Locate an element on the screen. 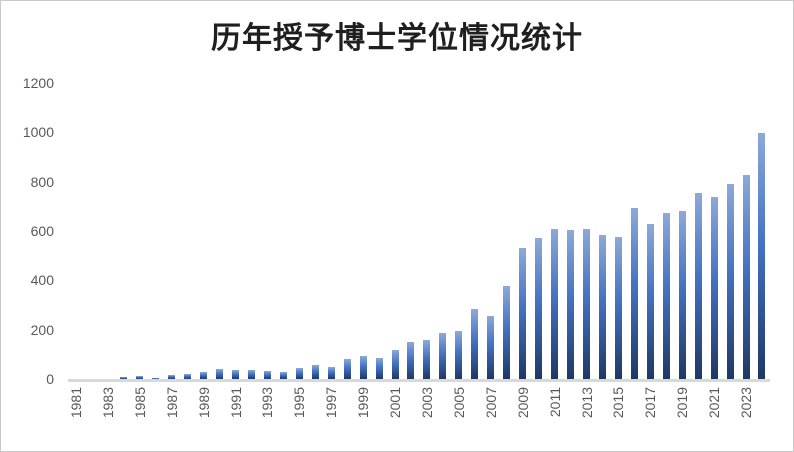 The height and width of the screenshot is (452, 794). bar-slot-2020 is located at coordinates (698, 231).